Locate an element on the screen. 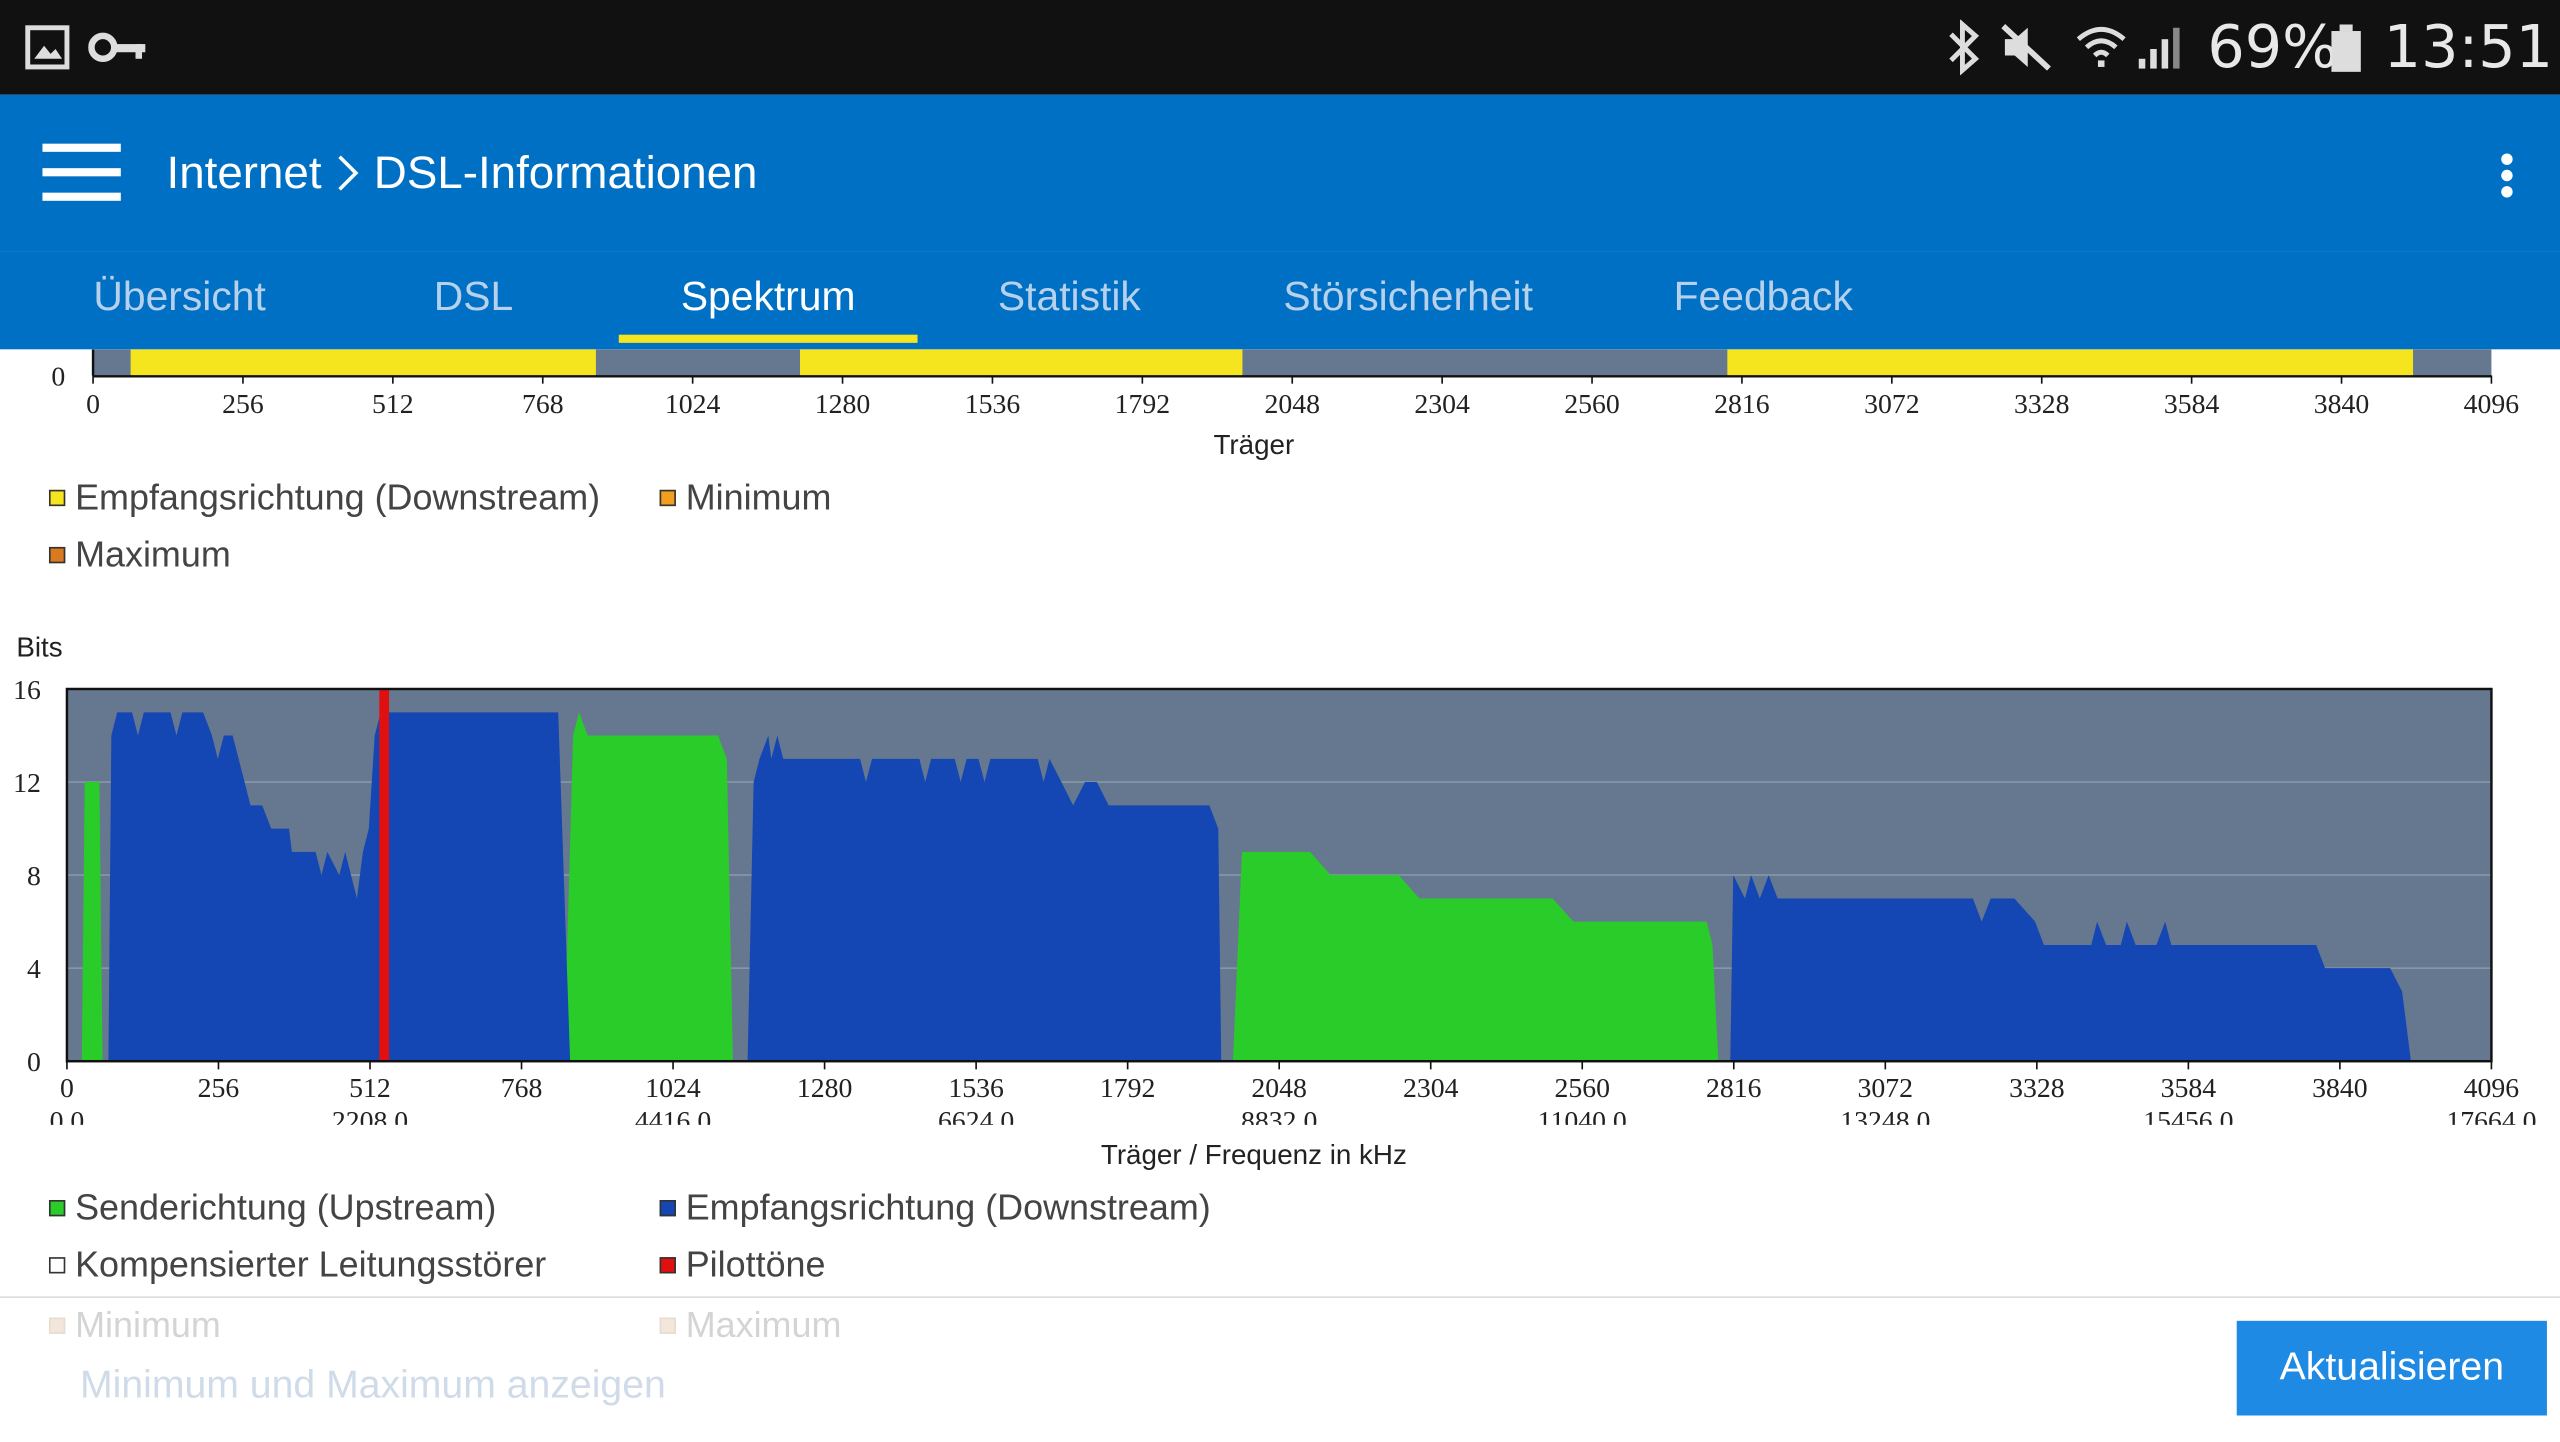 The width and height of the screenshot is (2560, 1442). x-tick-label: 2048 is located at coordinates (1279, 1088).